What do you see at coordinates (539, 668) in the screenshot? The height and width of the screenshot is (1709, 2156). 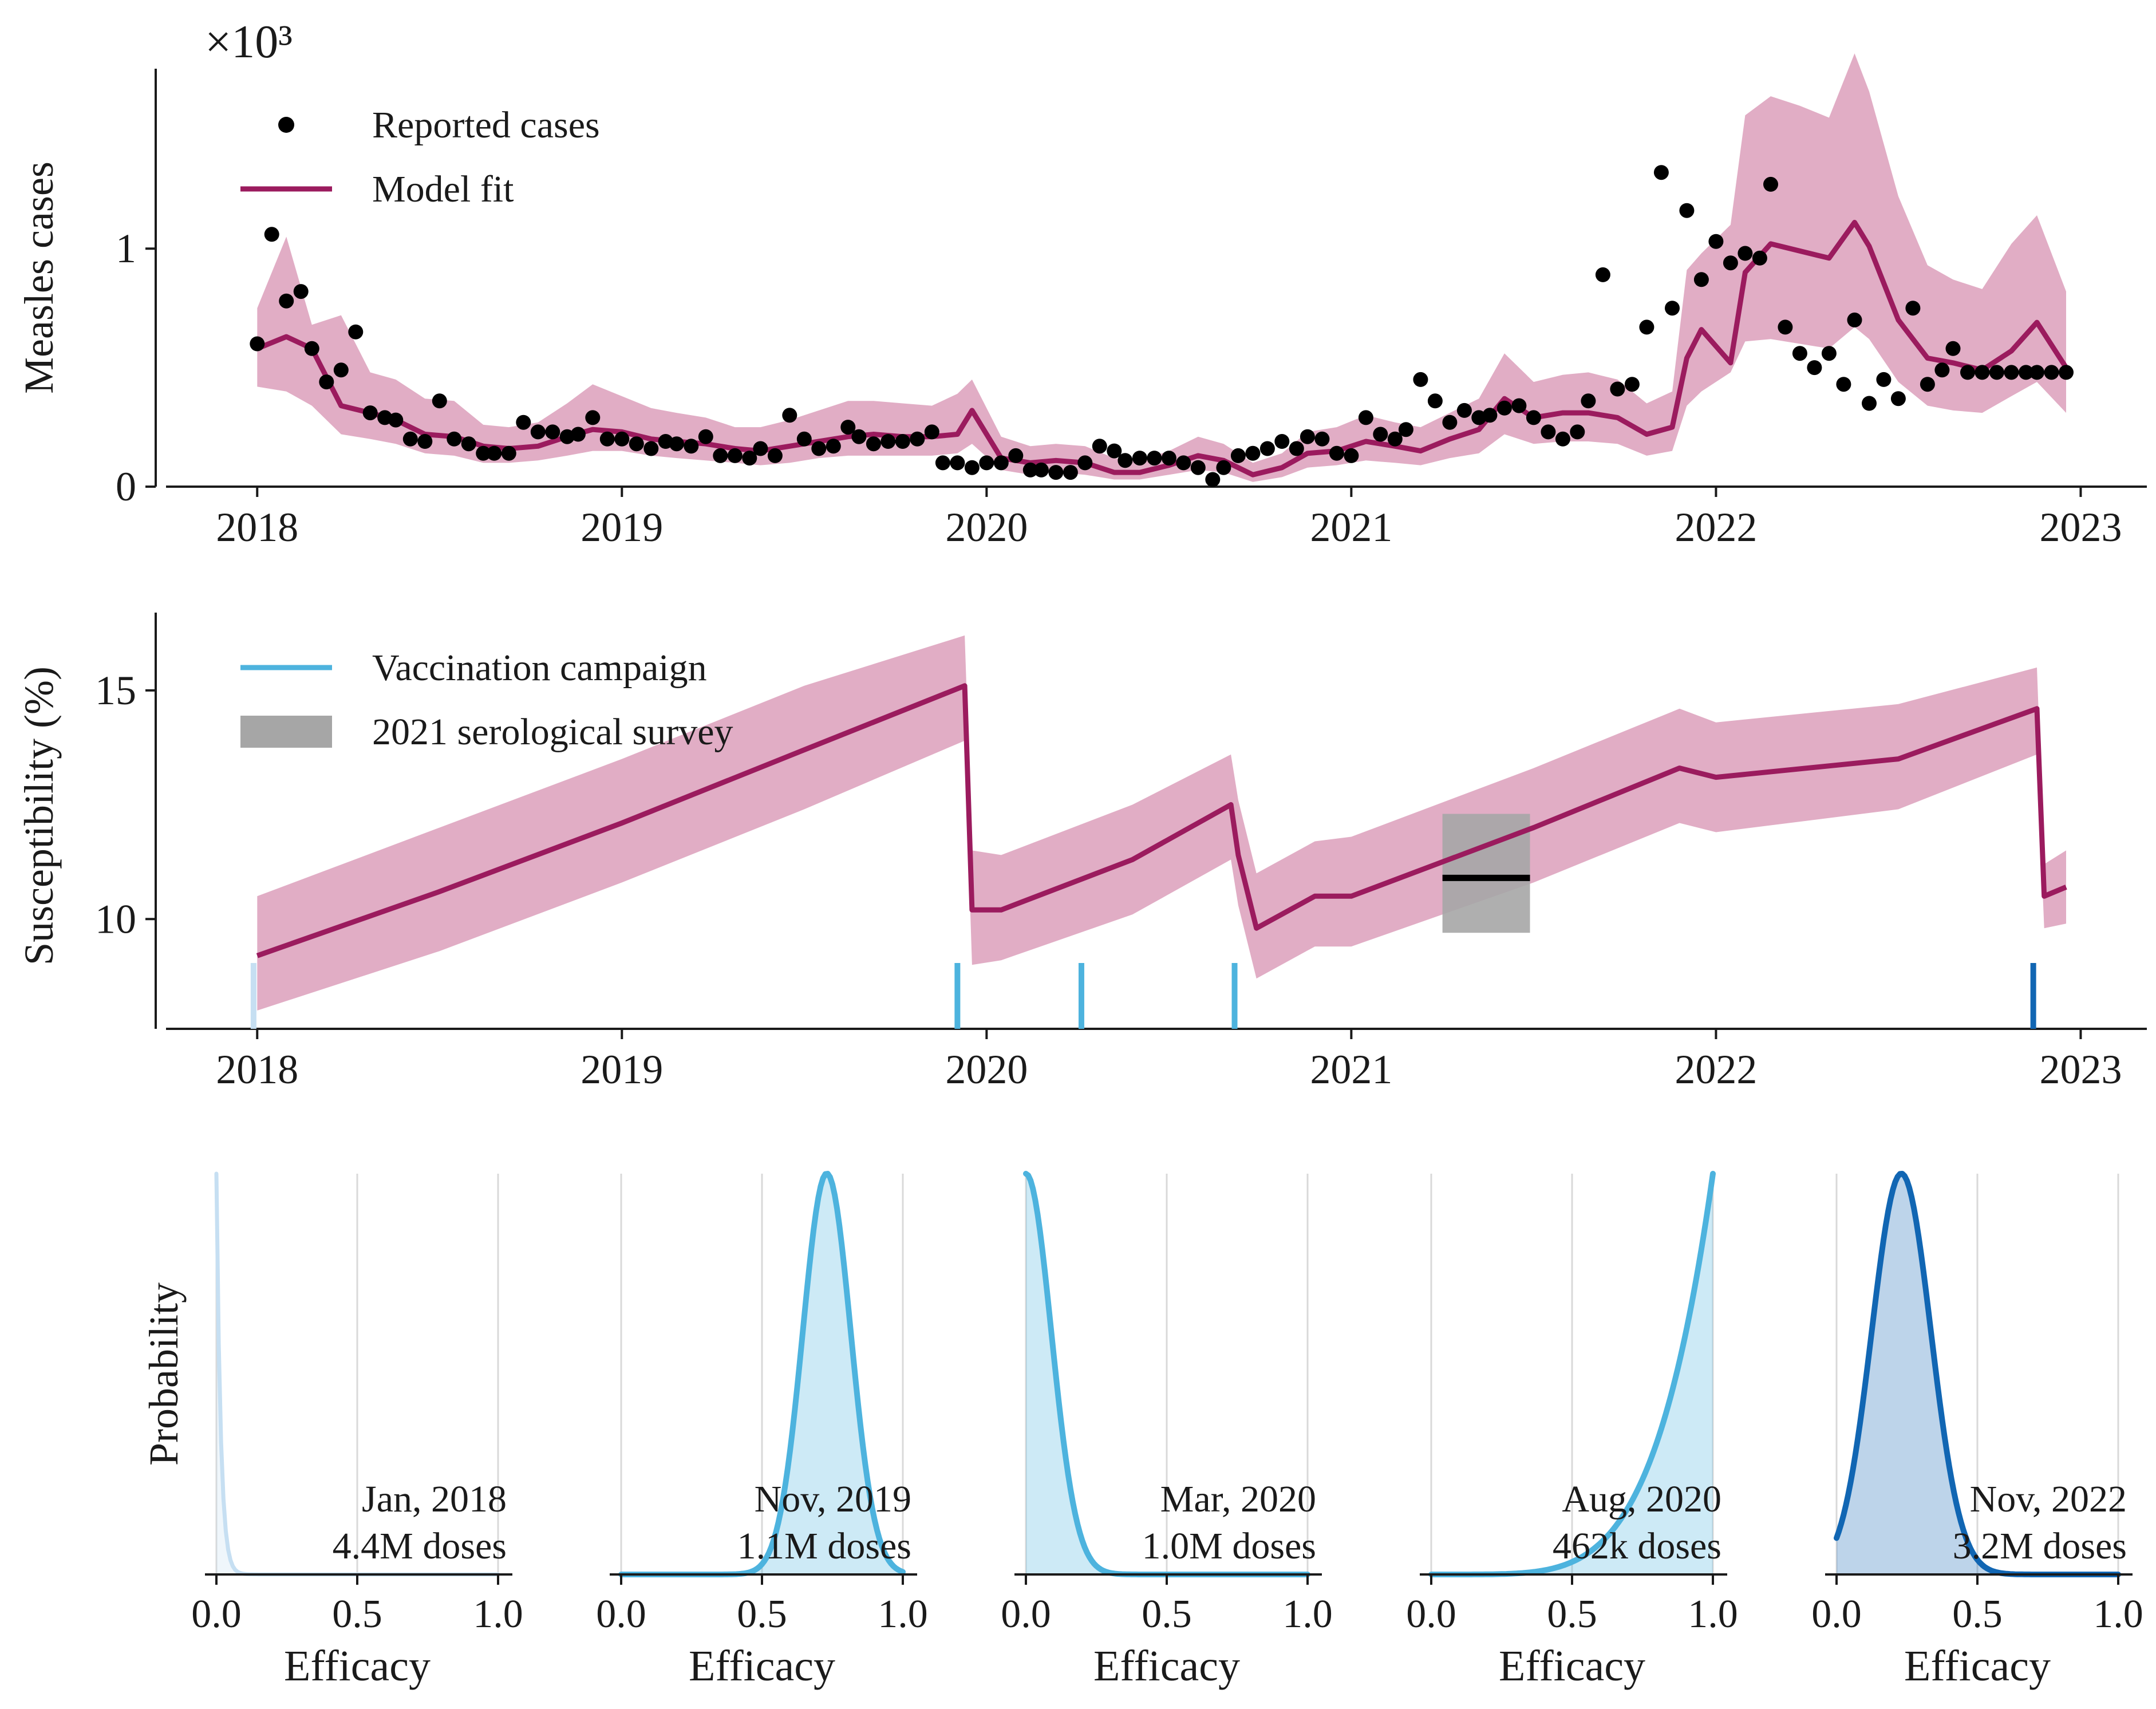 I see `legend-label: Vaccination campaign` at bounding box center [539, 668].